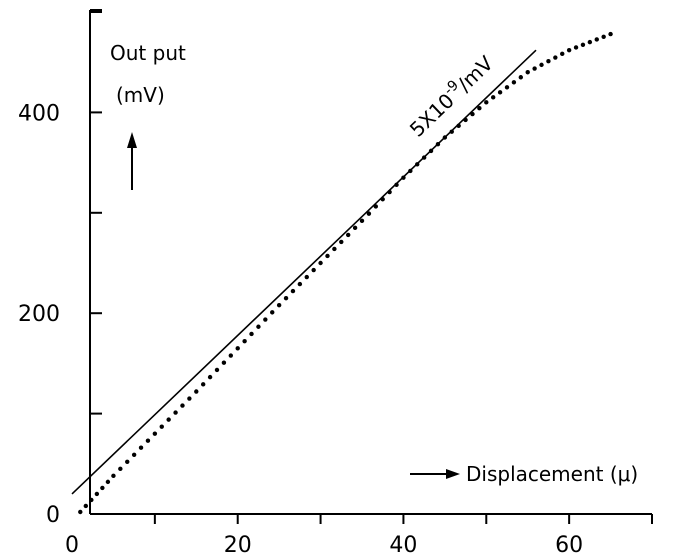  Describe the element at coordinates (238, 543) in the screenshot. I see `x-tick-label: 20` at that location.